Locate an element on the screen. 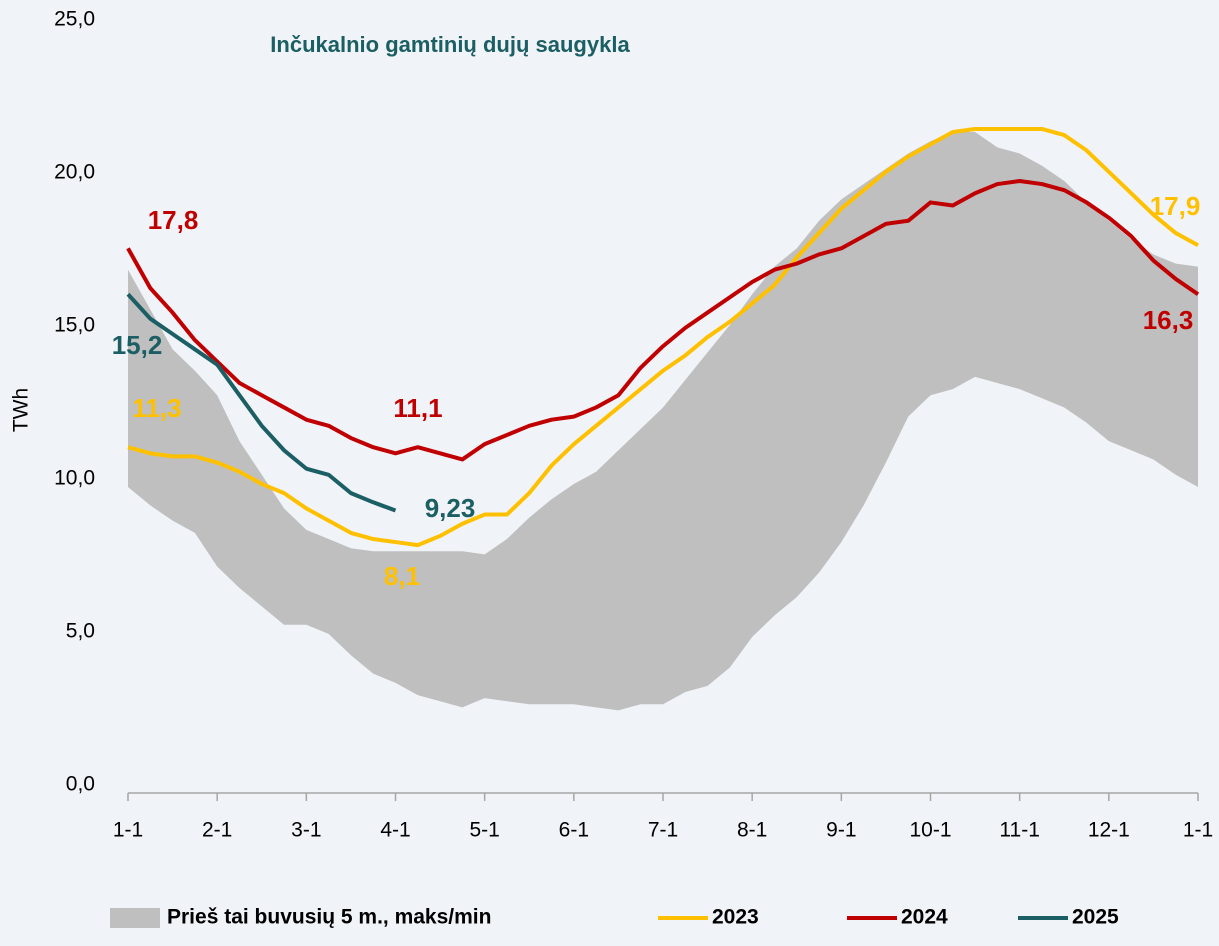 The height and width of the screenshot is (946, 1219). x-tick-label: 11-1 is located at coordinates (1019, 830).